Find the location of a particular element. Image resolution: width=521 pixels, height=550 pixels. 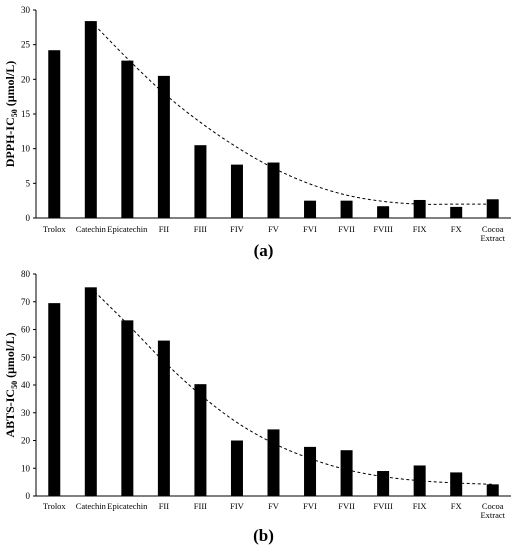

y-tick-label: 5 is located at coordinates (28, 183).